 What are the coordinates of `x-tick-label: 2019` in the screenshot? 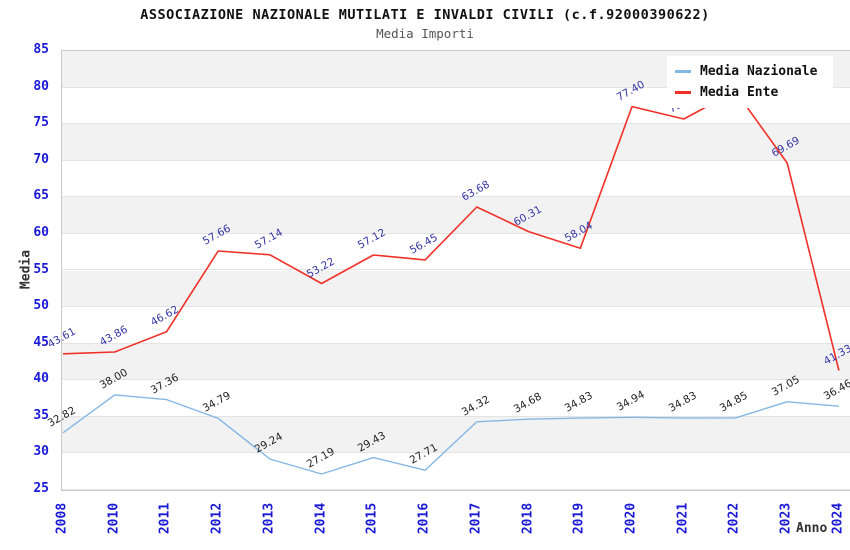 It's located at (579, 518).